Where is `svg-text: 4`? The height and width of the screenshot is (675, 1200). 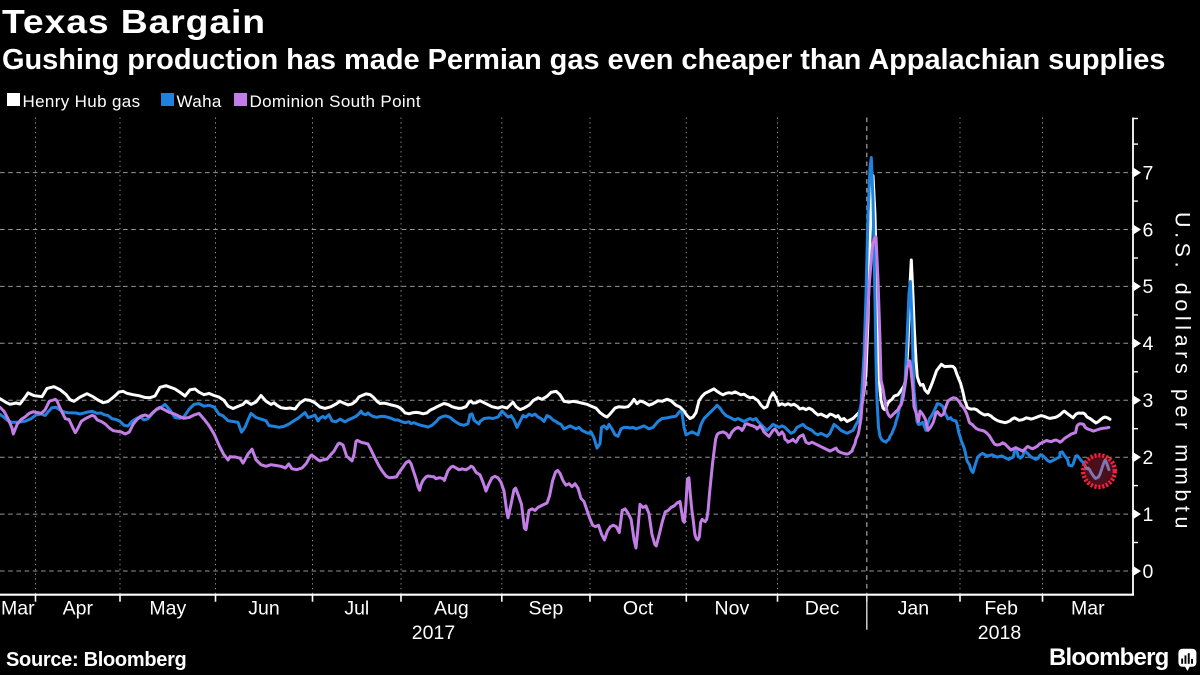
svg-text: 4 is located at coordinates (1148, 344).